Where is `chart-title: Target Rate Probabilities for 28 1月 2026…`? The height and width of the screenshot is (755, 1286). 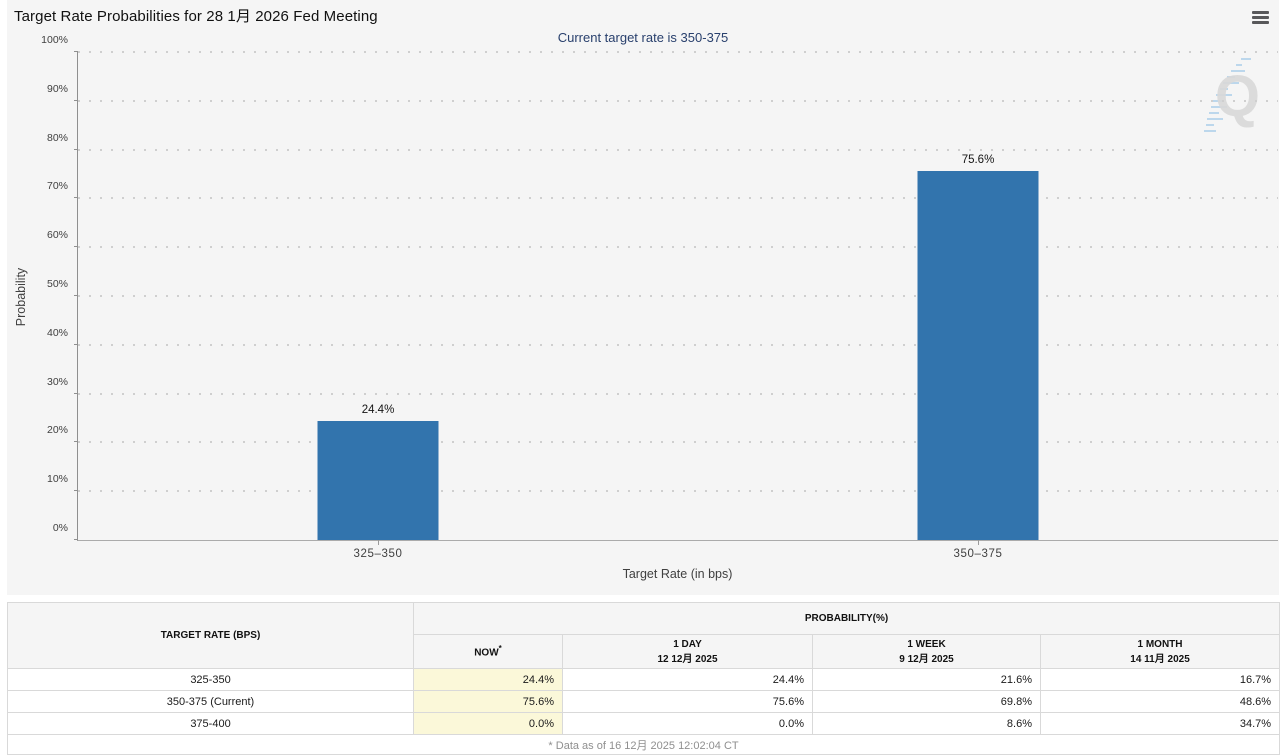 chart-title: Target Rate Probabilities for 28 1月 2026… is located at coordinates (196, 16).